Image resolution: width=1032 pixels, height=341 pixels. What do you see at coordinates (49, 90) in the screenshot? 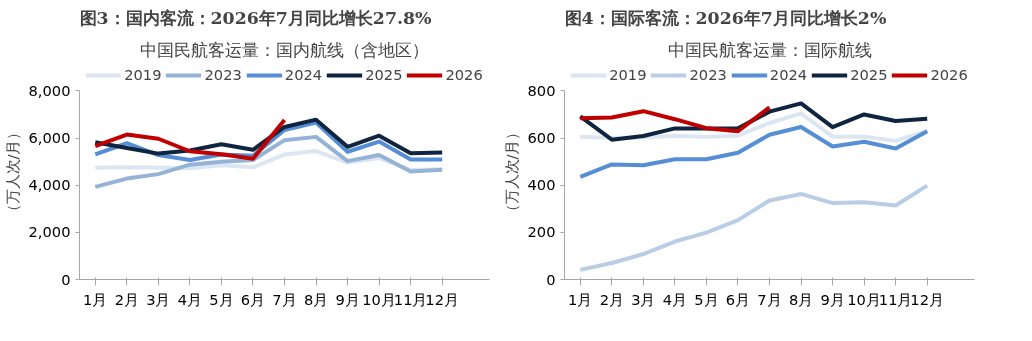
I see `y-tick-label: 8,000` at bounding box center [49, 90].